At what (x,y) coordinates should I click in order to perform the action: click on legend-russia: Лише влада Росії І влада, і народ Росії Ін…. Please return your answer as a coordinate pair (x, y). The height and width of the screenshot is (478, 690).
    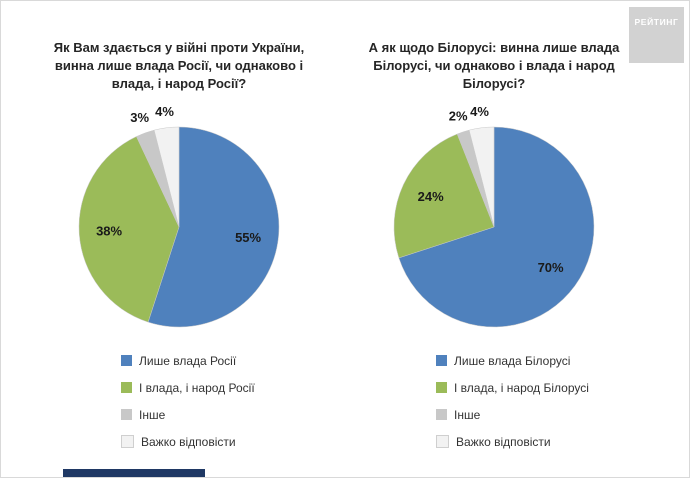
    Looking at the image, I should click on (225, 401).